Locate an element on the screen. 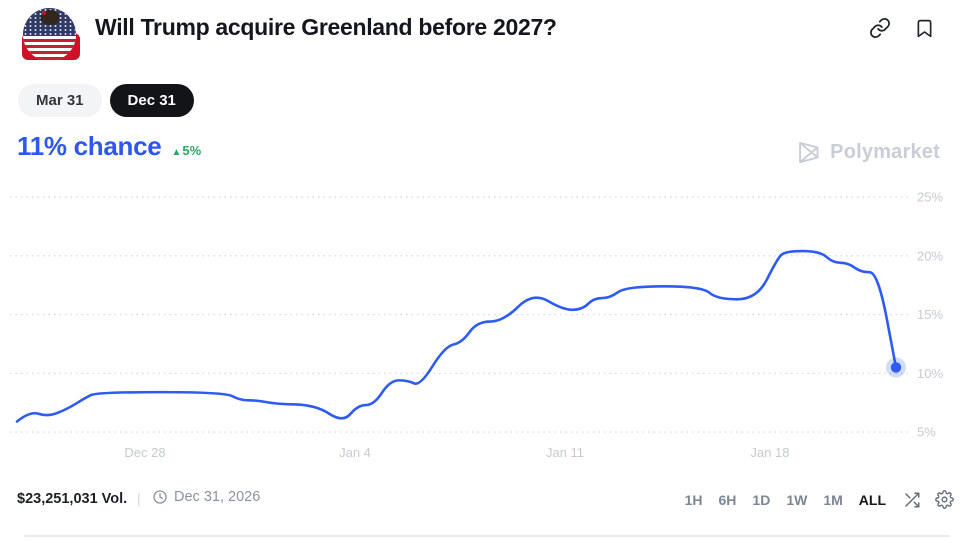 This screenshot has height=543, width=972. bookmark-button is located at coordinates (924, 28).